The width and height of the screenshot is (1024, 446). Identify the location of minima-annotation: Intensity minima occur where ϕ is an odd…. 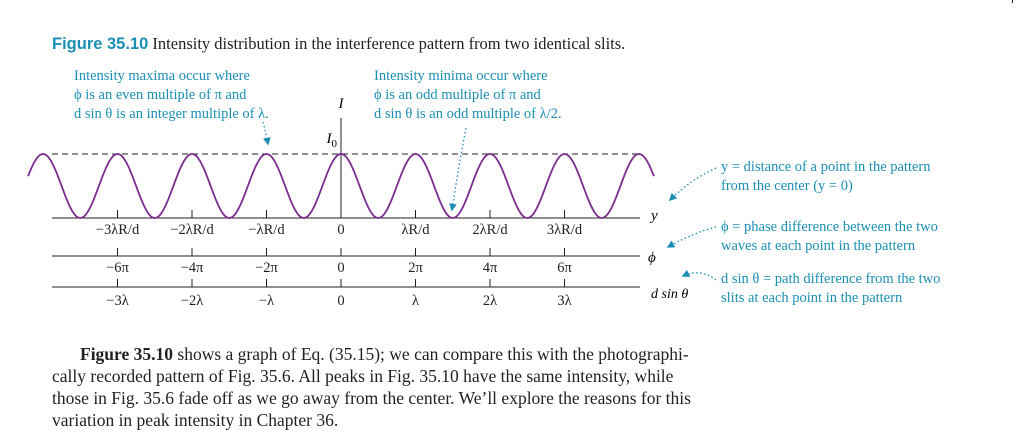
(468, 95).